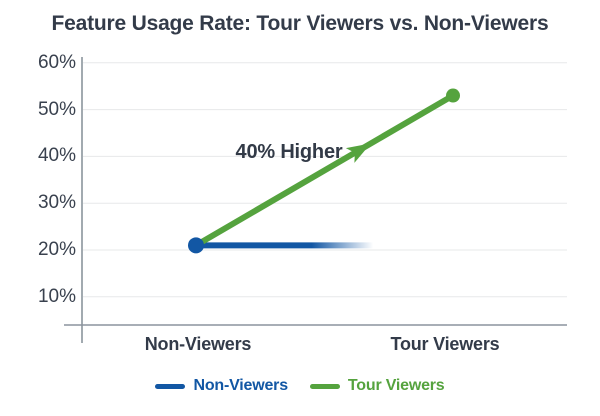  What do you see at coordinates (445, 344) in the screenshot?
I see `x-axis-label-tour-viewers: Tour Viewers` at bounding box center [445, 344].